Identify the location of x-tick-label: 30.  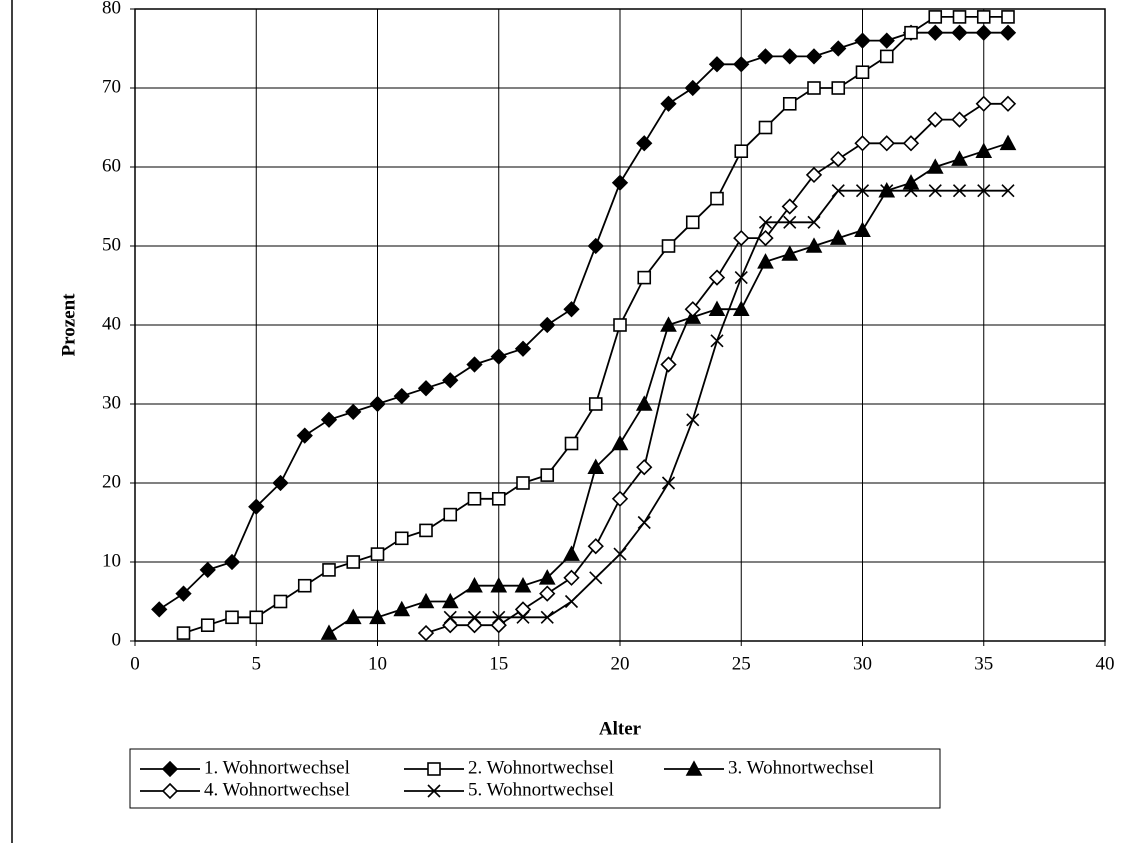
(862, 663).